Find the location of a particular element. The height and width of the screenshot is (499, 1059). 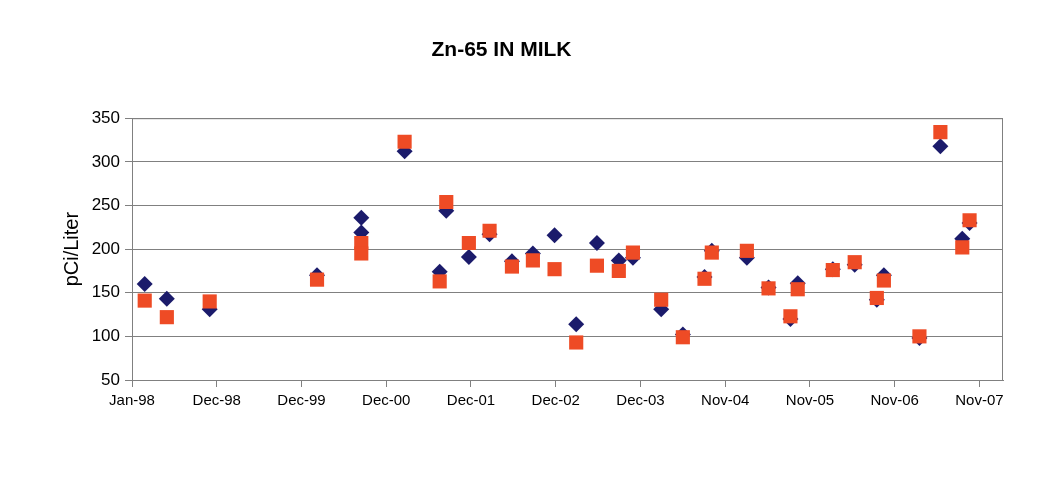

y-tick-label: 350 is located at coordinates (105, 117).